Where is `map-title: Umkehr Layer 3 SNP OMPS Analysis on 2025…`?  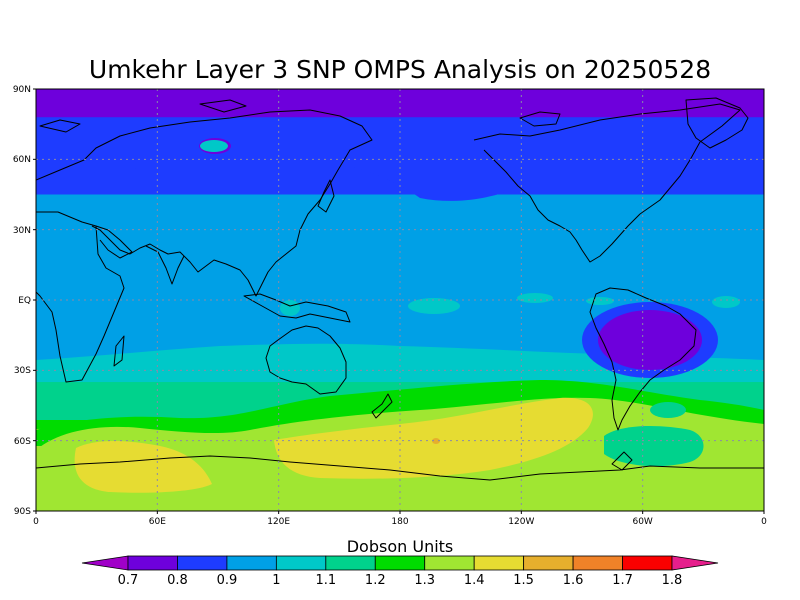
map-title: Umkehr Layer 3 SNP OMPS Analysis on 2025… is located at coordinates (400, 69).